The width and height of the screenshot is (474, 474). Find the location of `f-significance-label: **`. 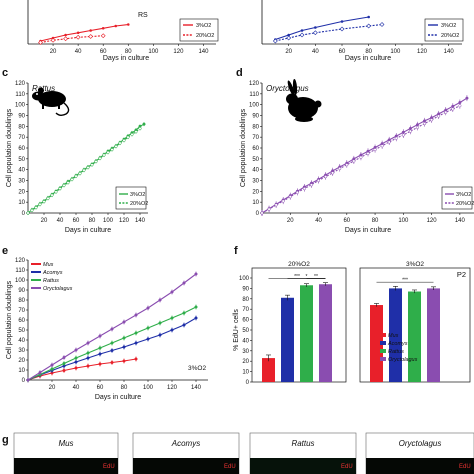

f-significance-label: ** is located at coordinates (316, 277).